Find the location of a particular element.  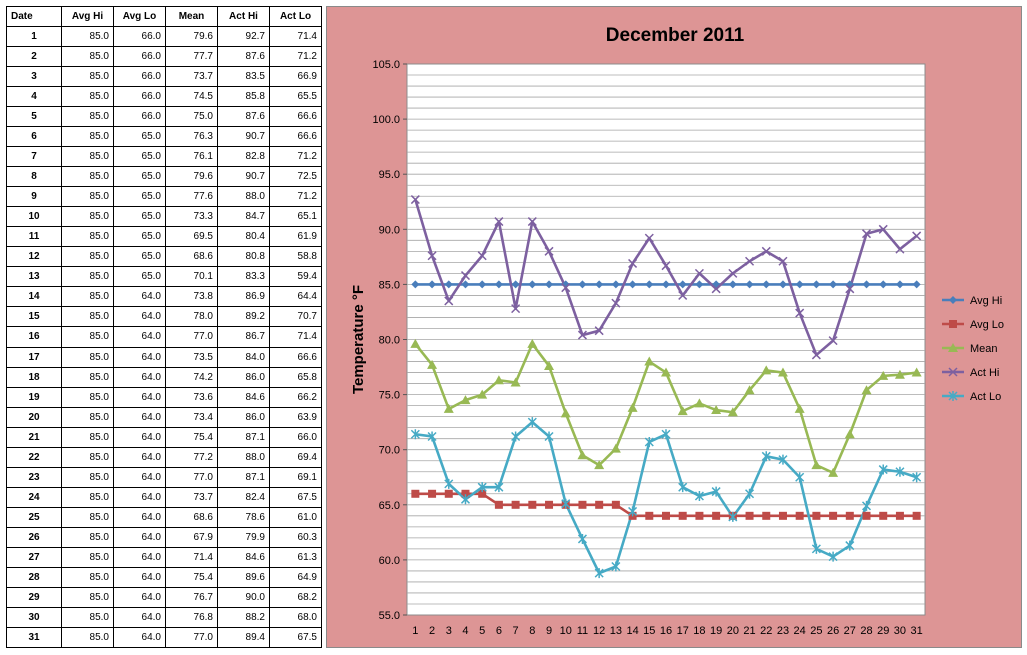

x-tick-label: 16 is located at coordinates (666, 631).